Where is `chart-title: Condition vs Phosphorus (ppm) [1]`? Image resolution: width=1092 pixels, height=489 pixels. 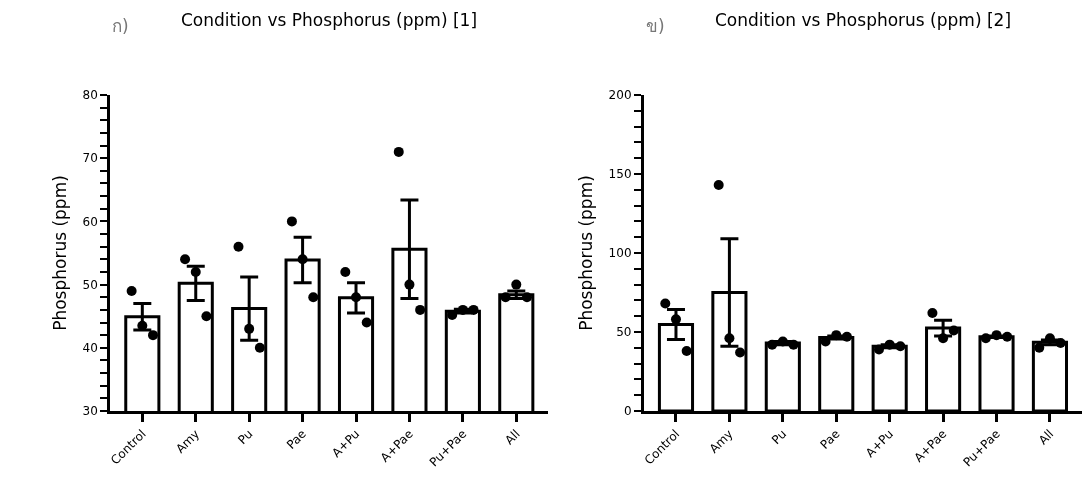
chart-title: Condition vs Phosphorus (ppm) [1] is located at coordinates (329, 20).